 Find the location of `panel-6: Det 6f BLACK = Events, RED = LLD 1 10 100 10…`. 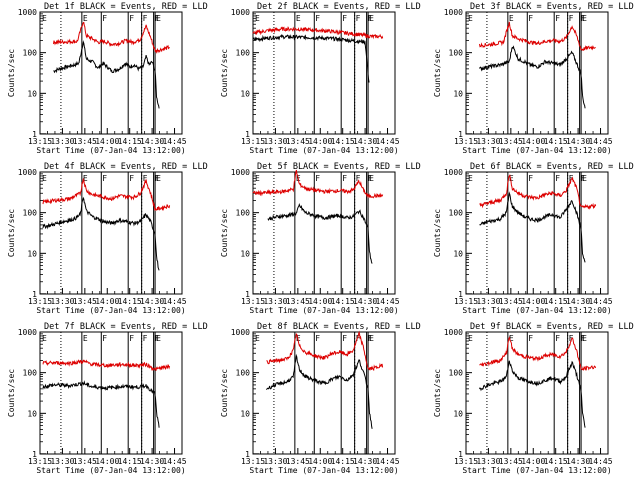

panel-6: Det 6f BLACK = Events, RED = LLD 1 10 100 10… is located at coordinates (533, 238).